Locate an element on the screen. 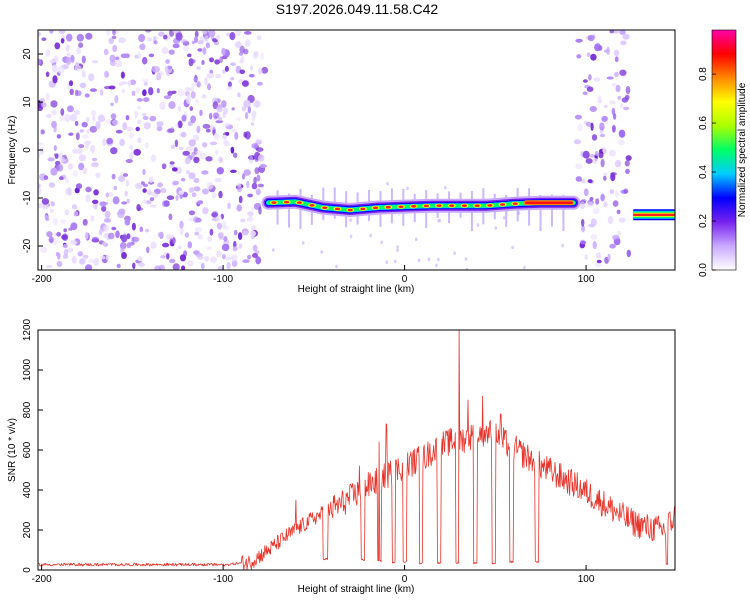  colorbar-ticks: 0.0 0.2 0.4 0.6 0.8 is located at coordinates (707, 172).